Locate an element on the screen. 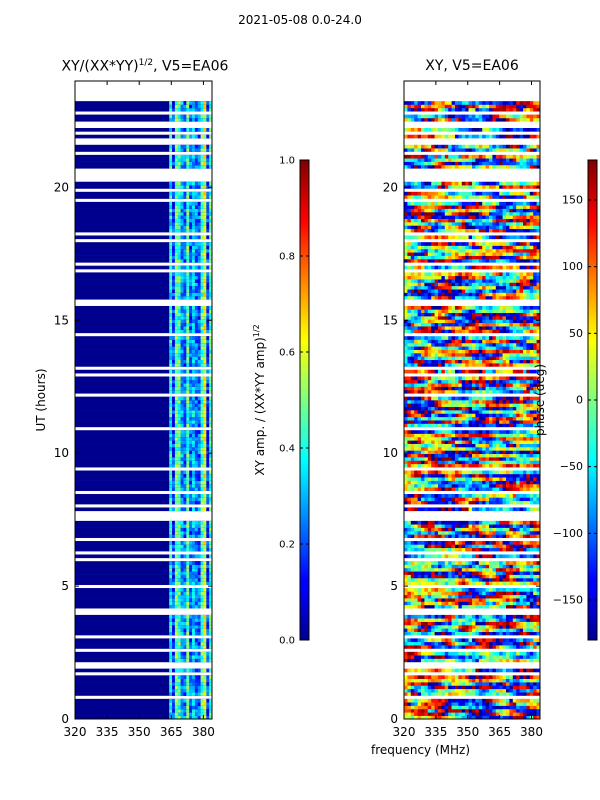 This screenshot has height=800, width=600. colorbar-tick-label: 0.4 is located at coordinates (287, 449).